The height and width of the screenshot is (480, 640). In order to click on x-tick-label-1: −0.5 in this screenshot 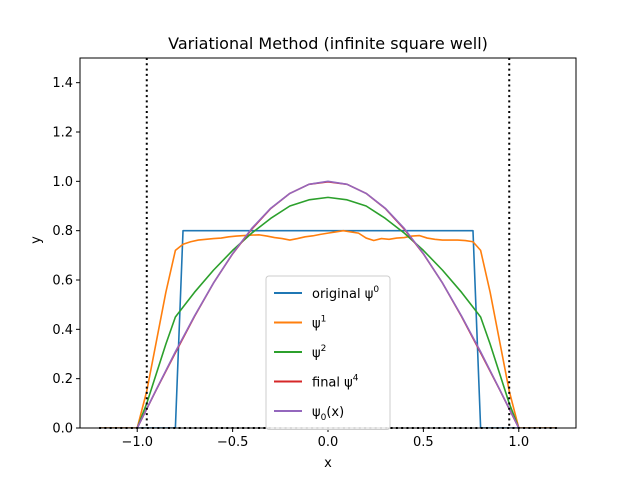, I will do `click(233, 442)`.